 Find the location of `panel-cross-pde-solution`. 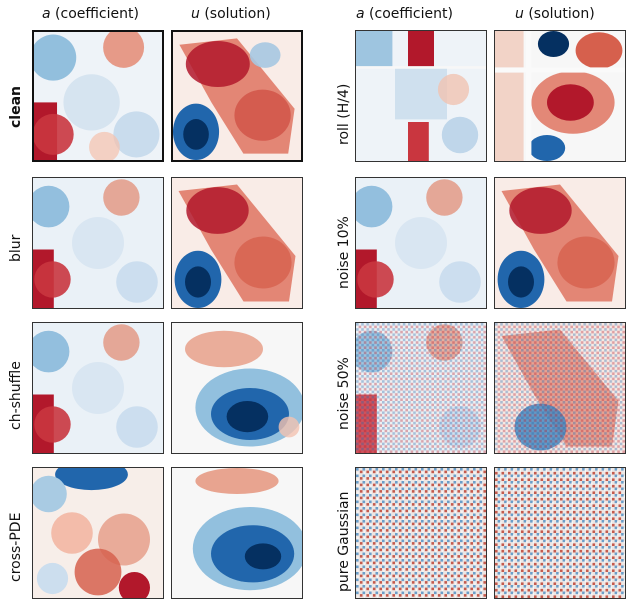

panel-cross-pde-solution is located at coordinates (237, 533).